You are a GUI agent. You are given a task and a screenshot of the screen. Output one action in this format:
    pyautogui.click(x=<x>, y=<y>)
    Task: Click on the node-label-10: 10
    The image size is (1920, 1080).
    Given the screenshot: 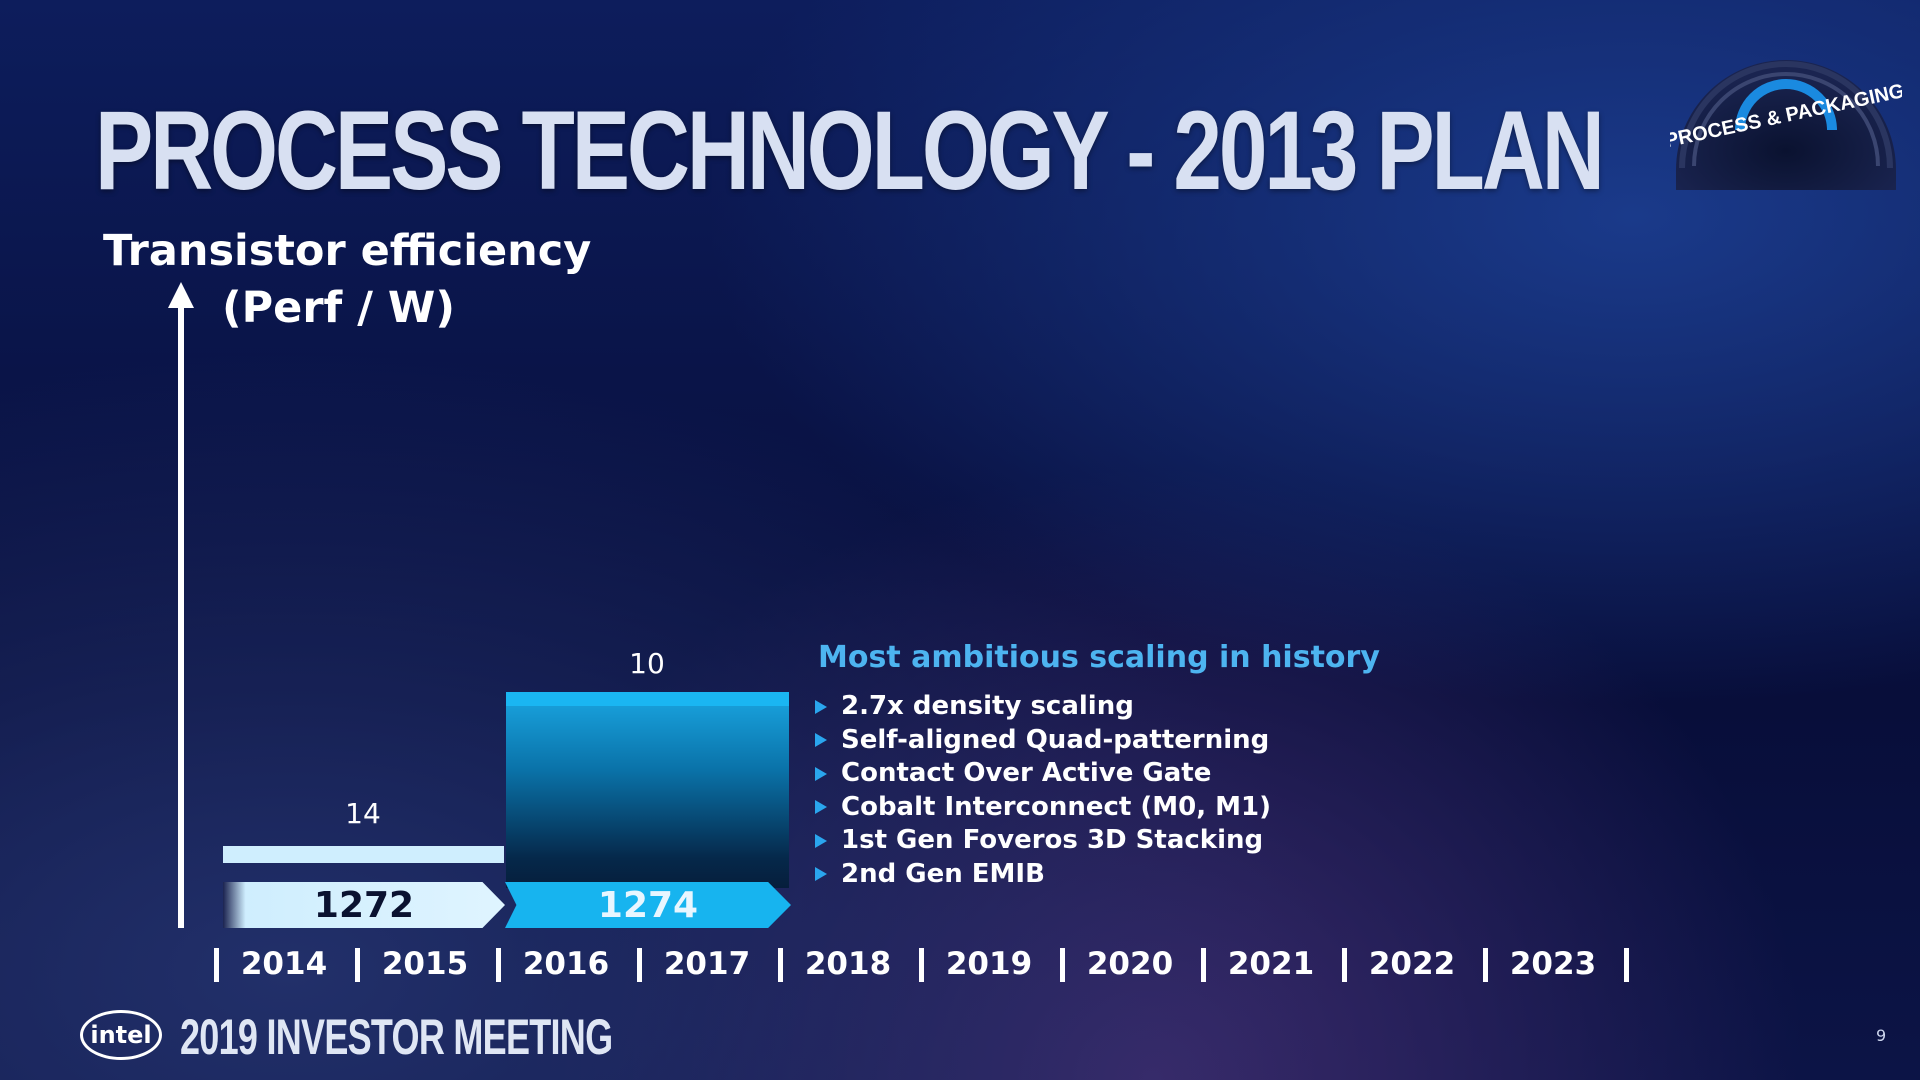 What is the action you would take?
    pyautogui.click(x=647, y=663)
    